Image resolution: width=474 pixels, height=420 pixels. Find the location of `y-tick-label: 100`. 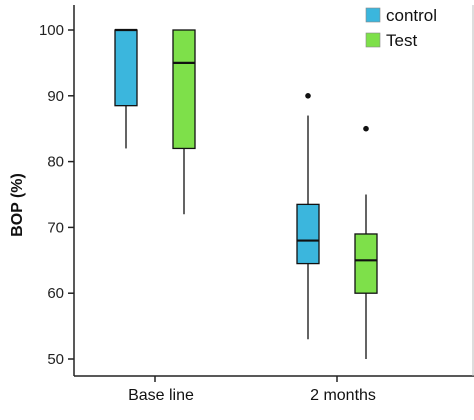

y-tick-label: 100 is located at coordinates (51, 30).